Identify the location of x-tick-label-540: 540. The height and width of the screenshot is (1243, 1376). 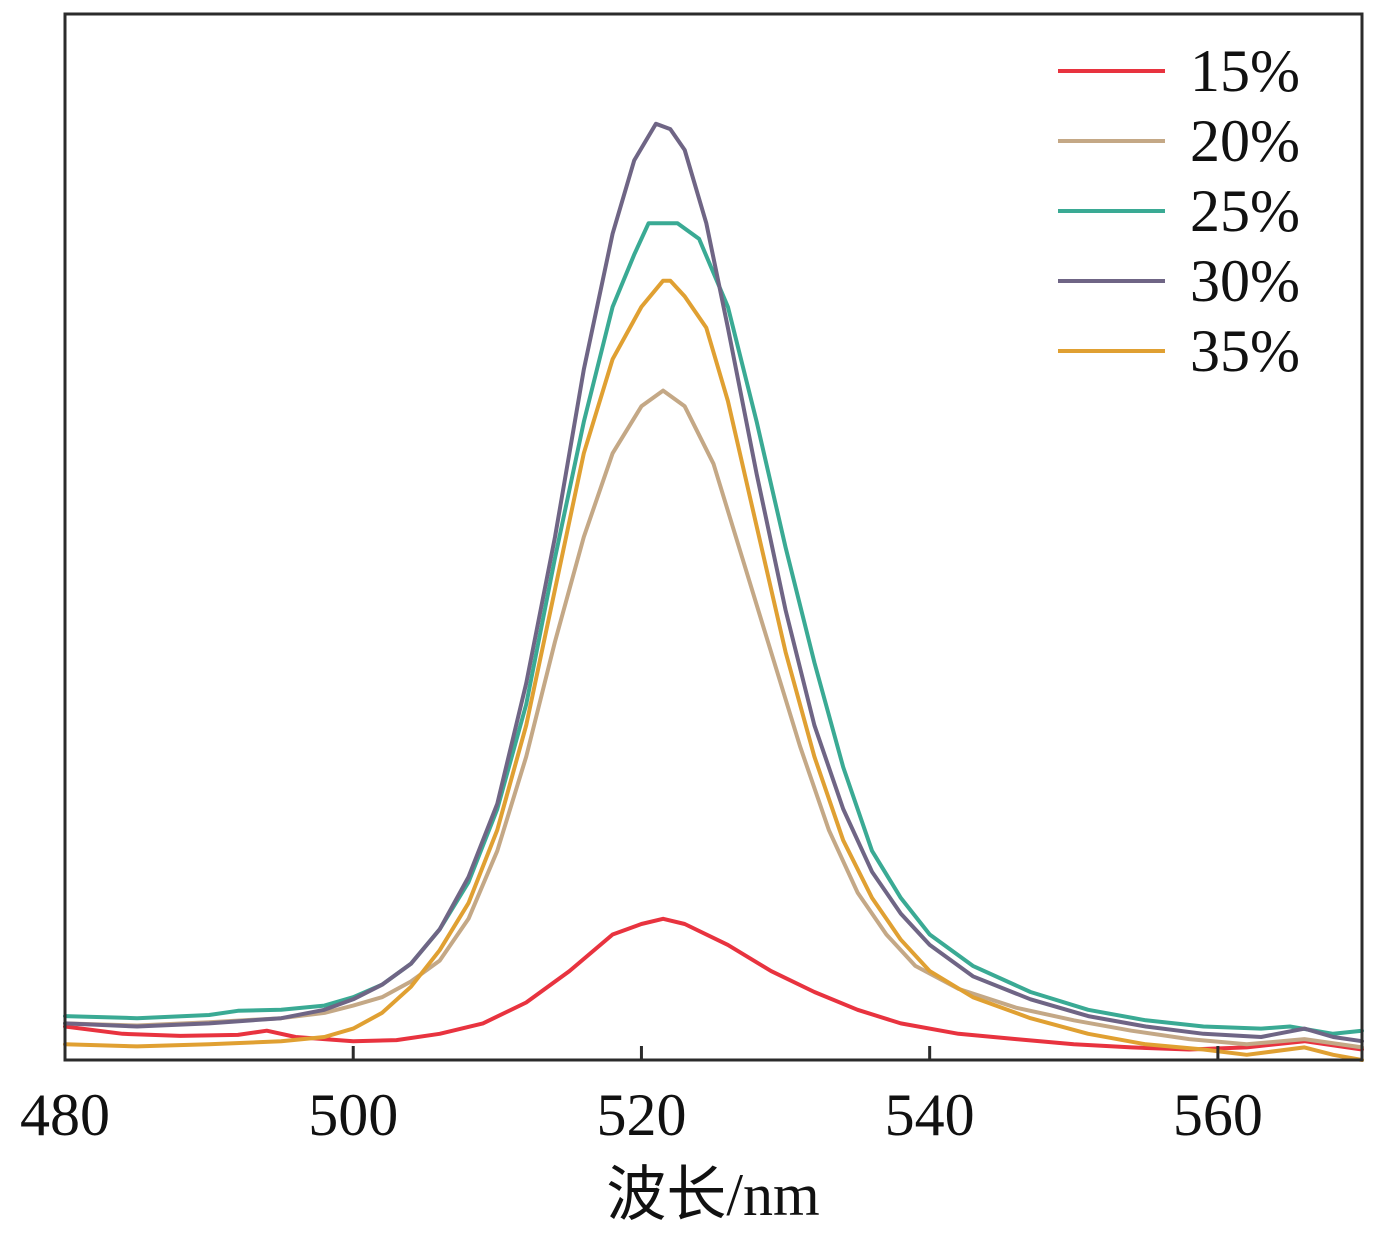
(930, 1115).